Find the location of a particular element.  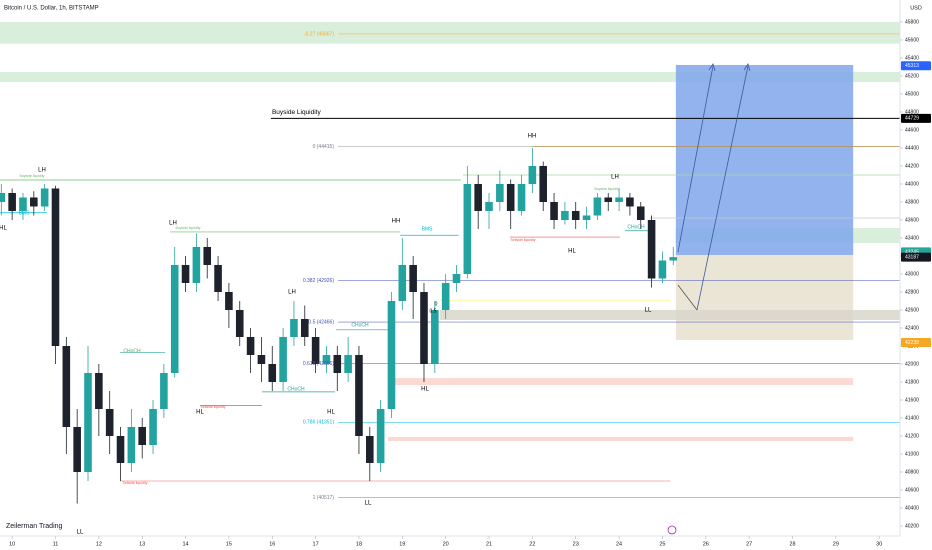

y-tick-label: 45600 is located at coordinates (912, 40).